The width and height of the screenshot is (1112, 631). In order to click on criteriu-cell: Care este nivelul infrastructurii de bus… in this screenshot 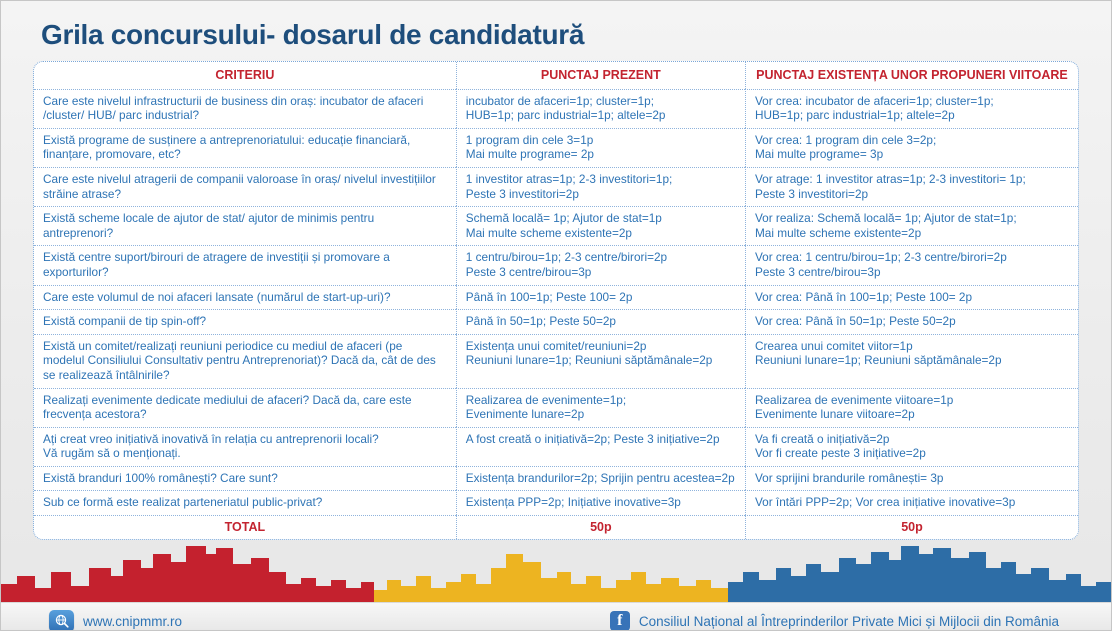, I will do `click(245, 108)`.